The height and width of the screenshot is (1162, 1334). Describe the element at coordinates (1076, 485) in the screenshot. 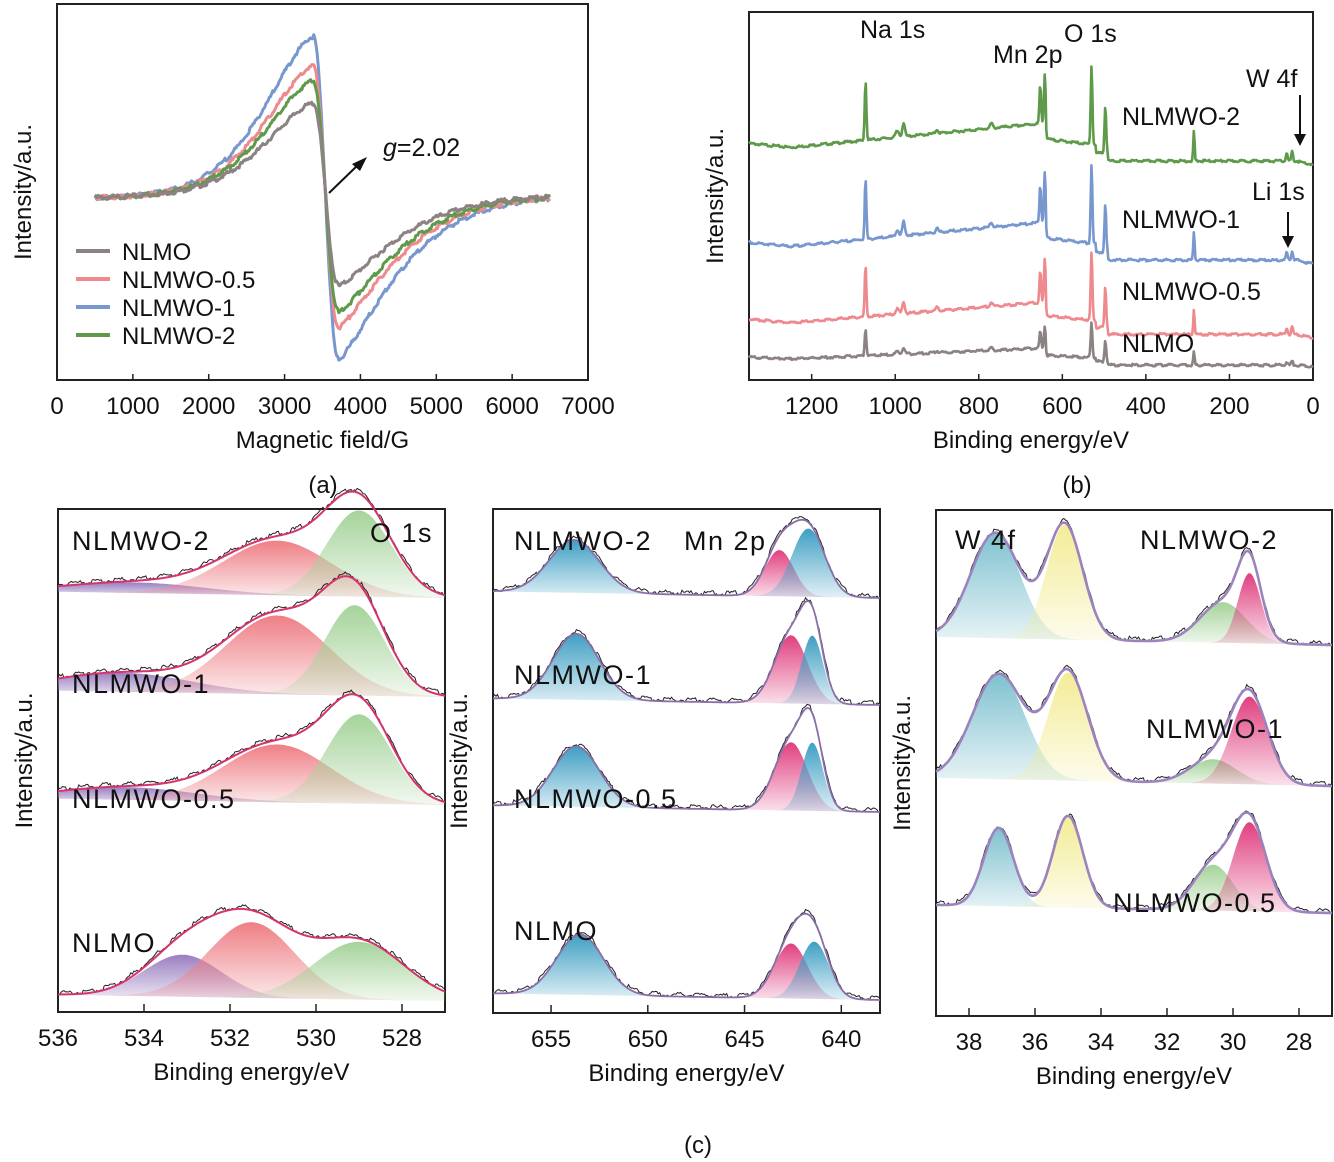

I see `caption-b: (b)` at that location.